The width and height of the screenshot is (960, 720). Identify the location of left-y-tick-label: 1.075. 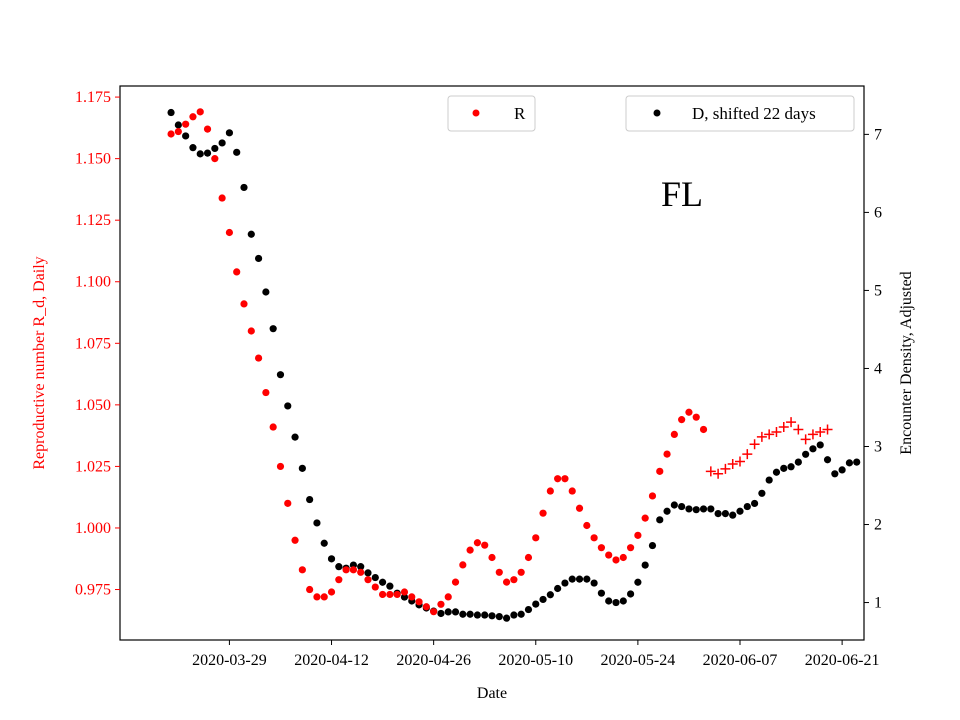
(93, 343).